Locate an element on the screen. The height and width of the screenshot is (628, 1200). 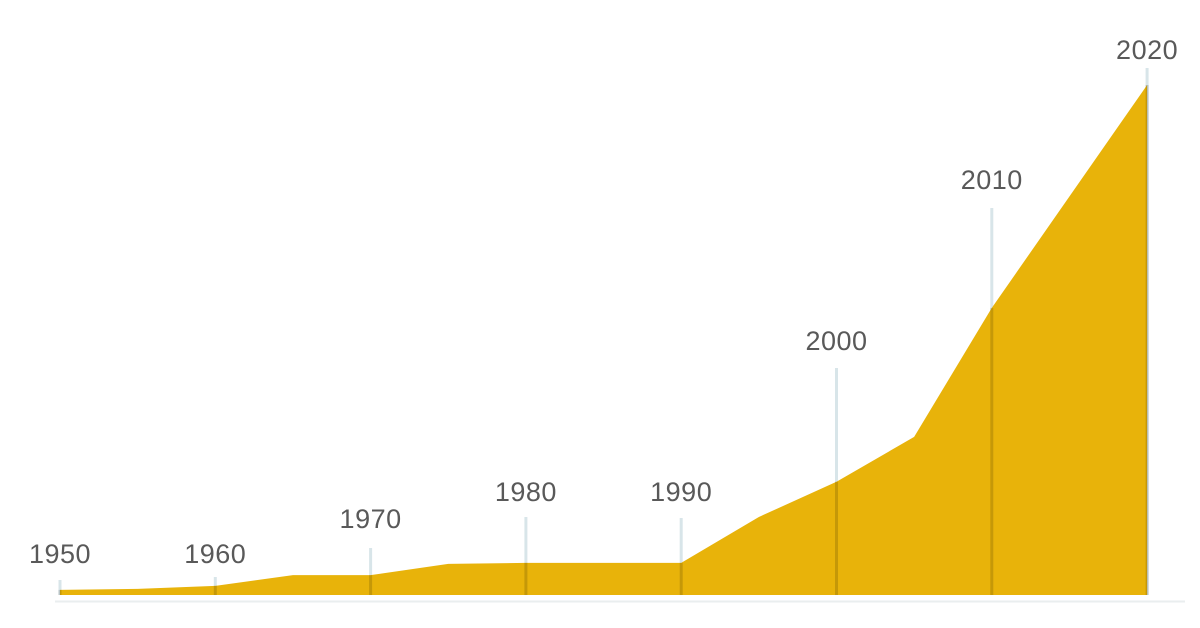
x-axis-label-2020: 2020 is located at coordinates (1147, 50).